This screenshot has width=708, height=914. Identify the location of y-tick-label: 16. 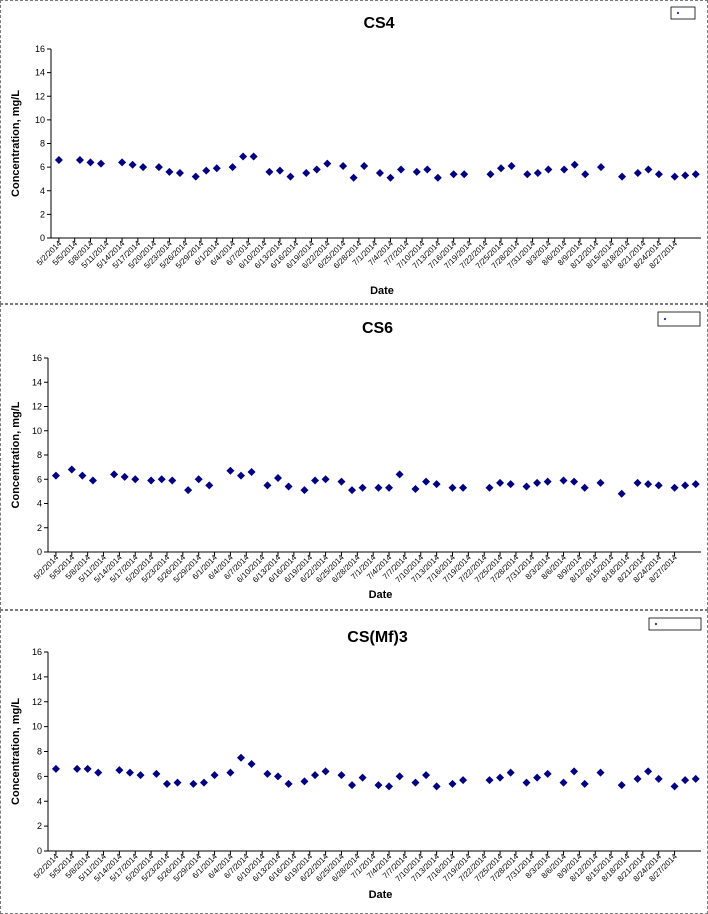
(37, 358).